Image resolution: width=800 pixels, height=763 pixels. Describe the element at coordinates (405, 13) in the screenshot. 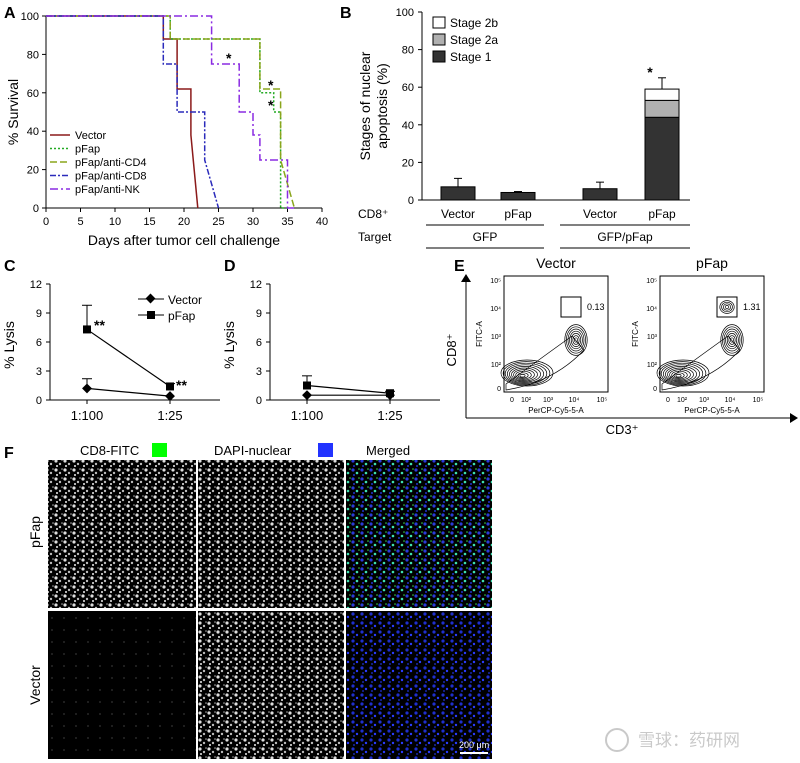

I see `tick-label: 100` at that location.